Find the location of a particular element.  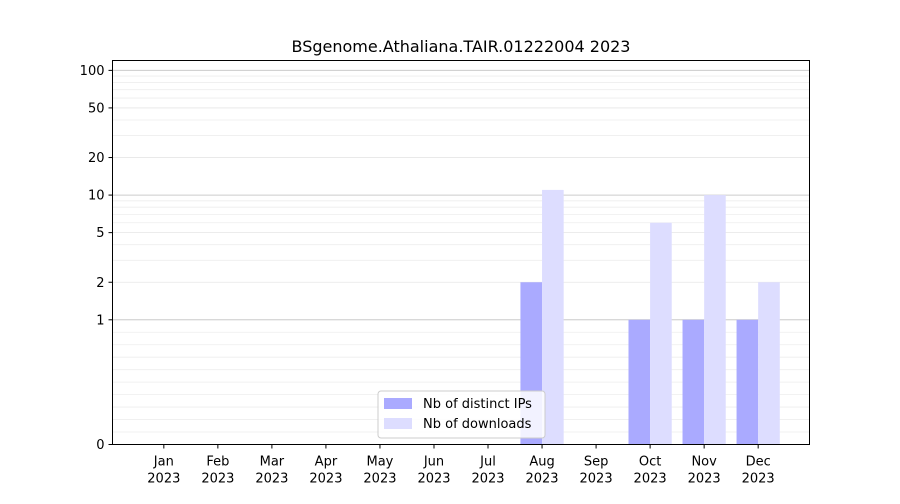

legend: Nb of distinct IPs Nb of downloads is located at coordinates (461, 414).